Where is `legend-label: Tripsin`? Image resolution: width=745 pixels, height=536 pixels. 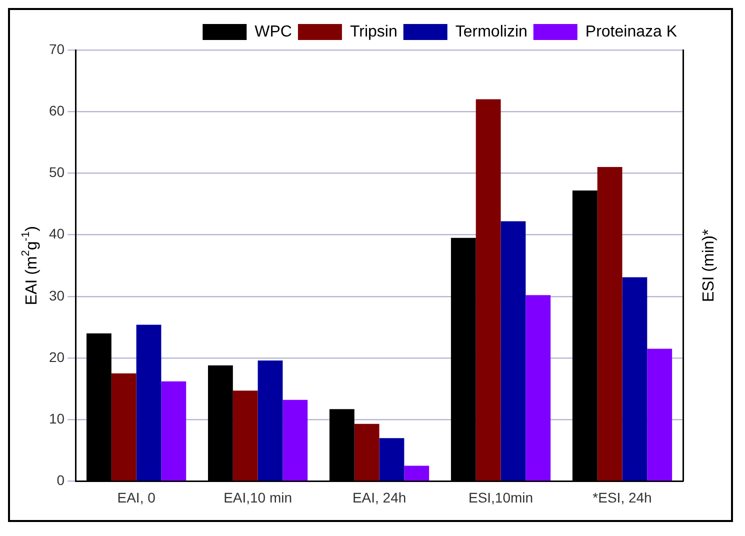
legend-label: Tripsin is located at coordinates (374, 31).